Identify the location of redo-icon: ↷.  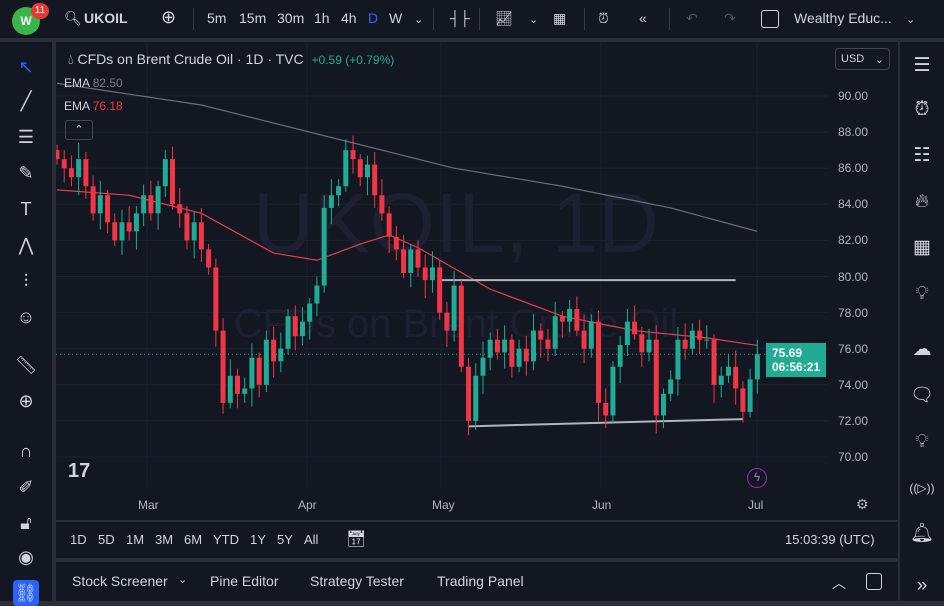
(730, 18).